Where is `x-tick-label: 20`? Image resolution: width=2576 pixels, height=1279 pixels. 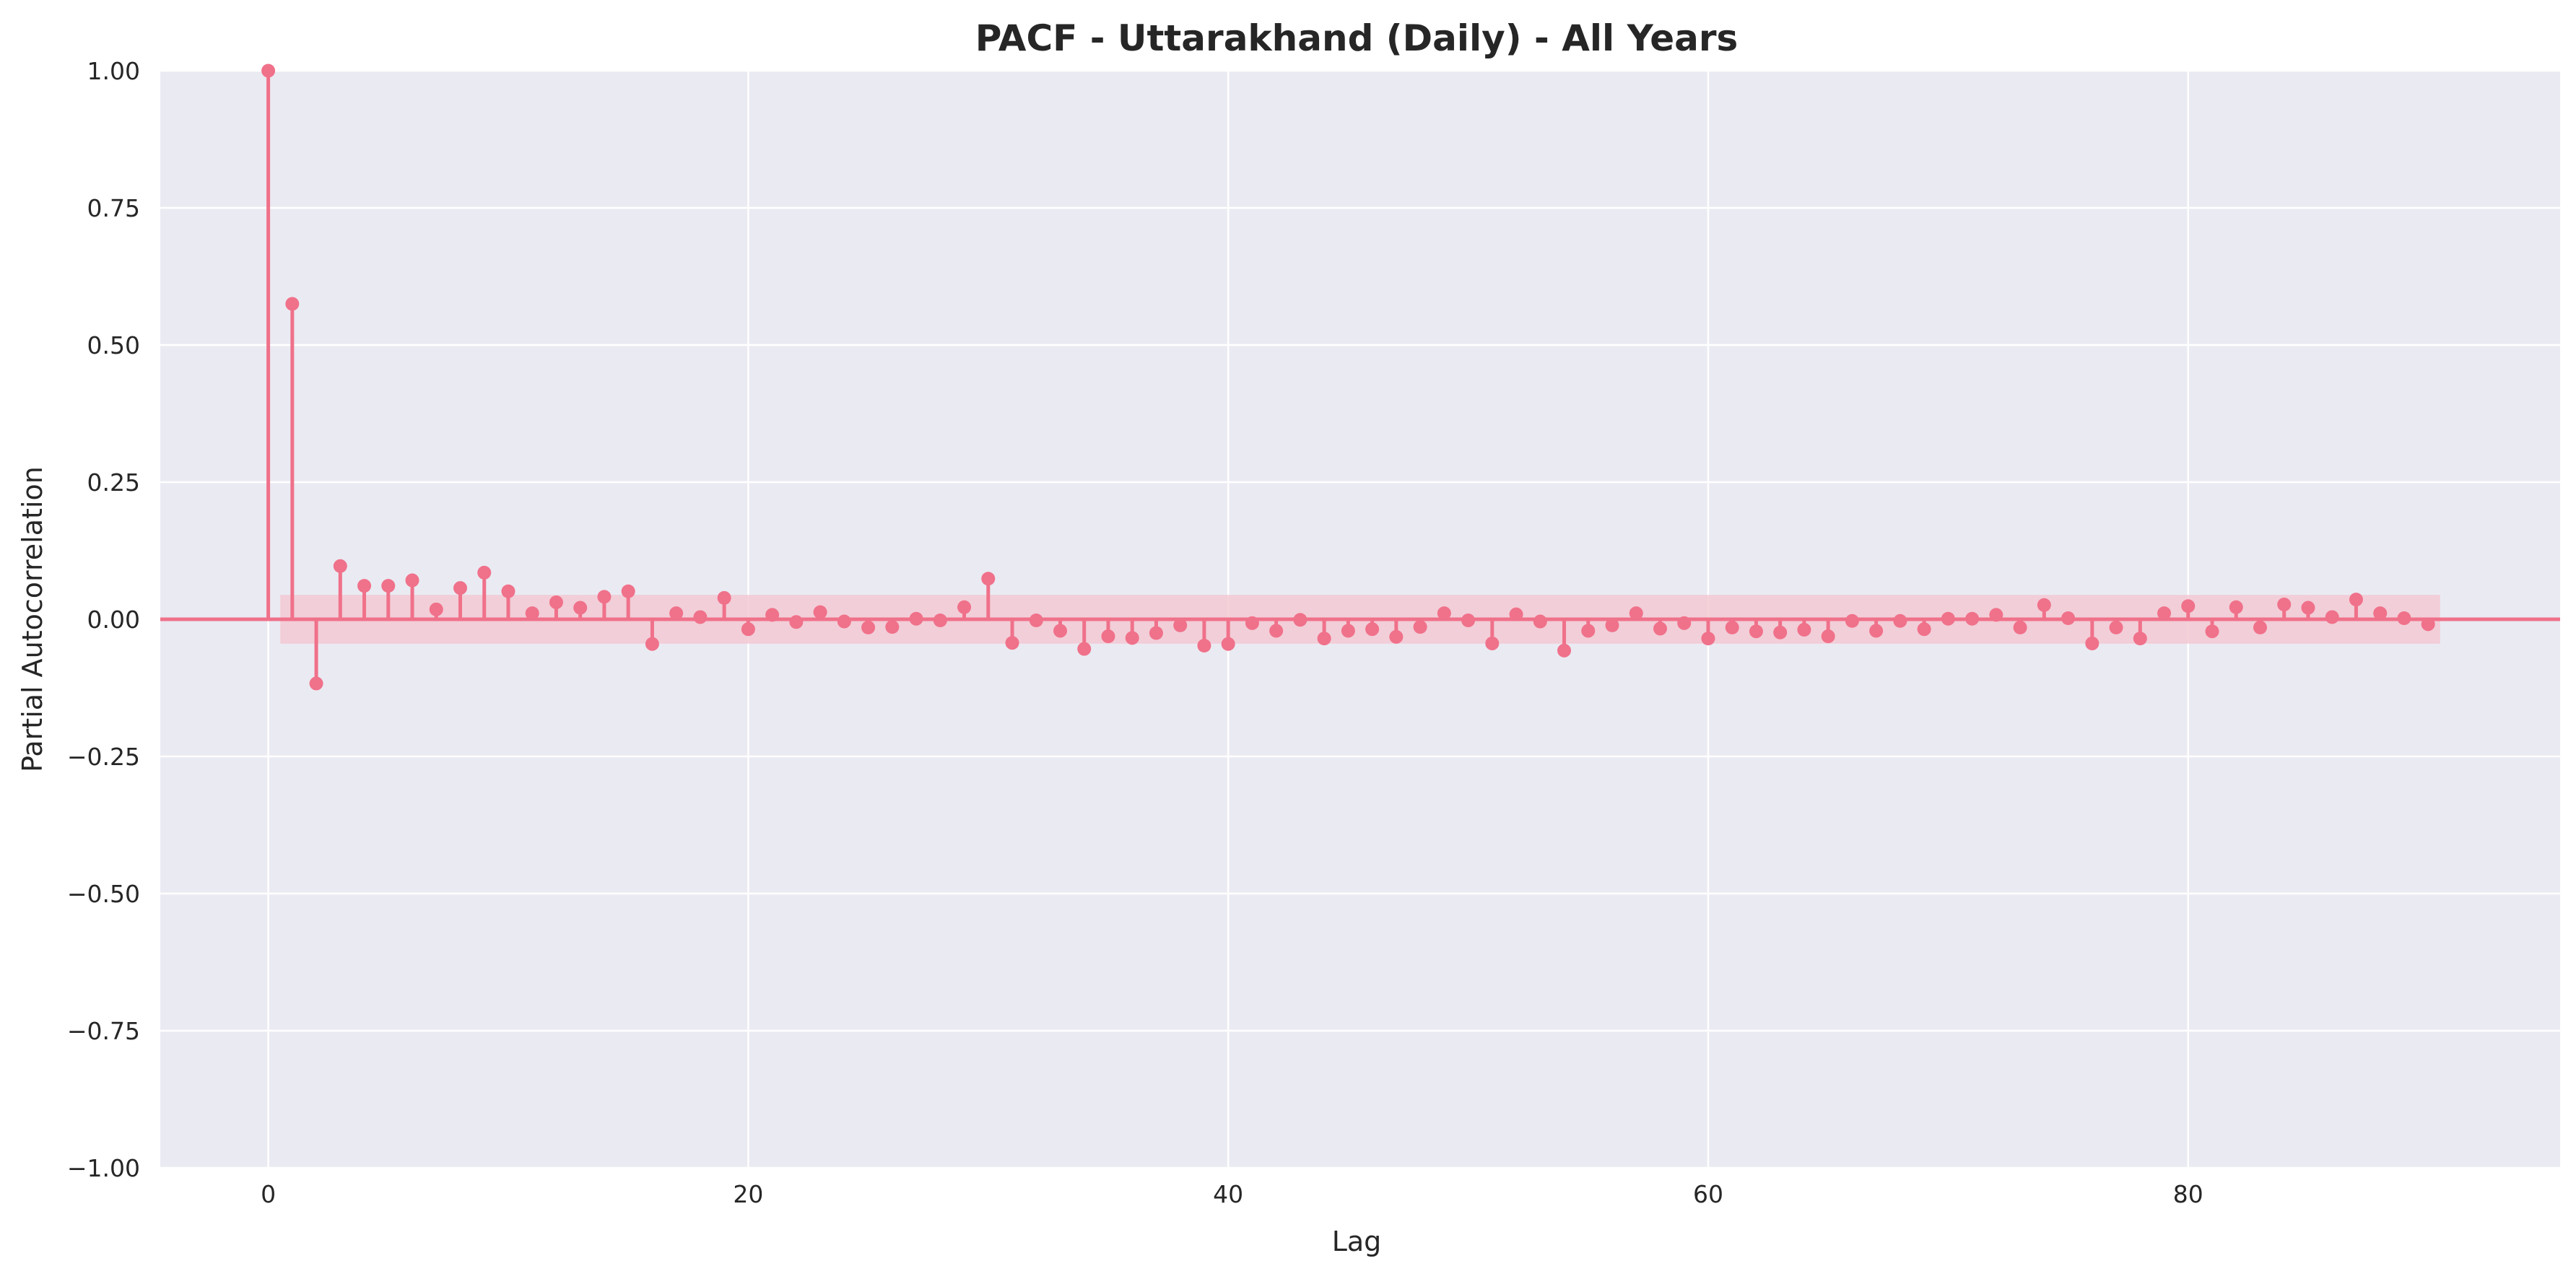
x-tick-label: 20 is located at coordinates (748, 1194).